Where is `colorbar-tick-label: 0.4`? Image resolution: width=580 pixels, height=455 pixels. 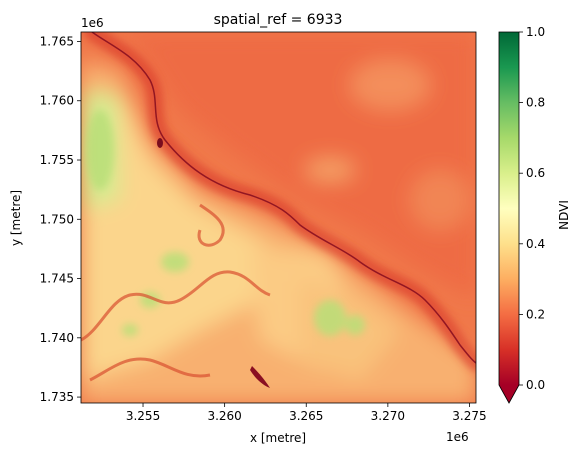
colorbar-tick-label: 0.4 is located at coordinates (535, 244).